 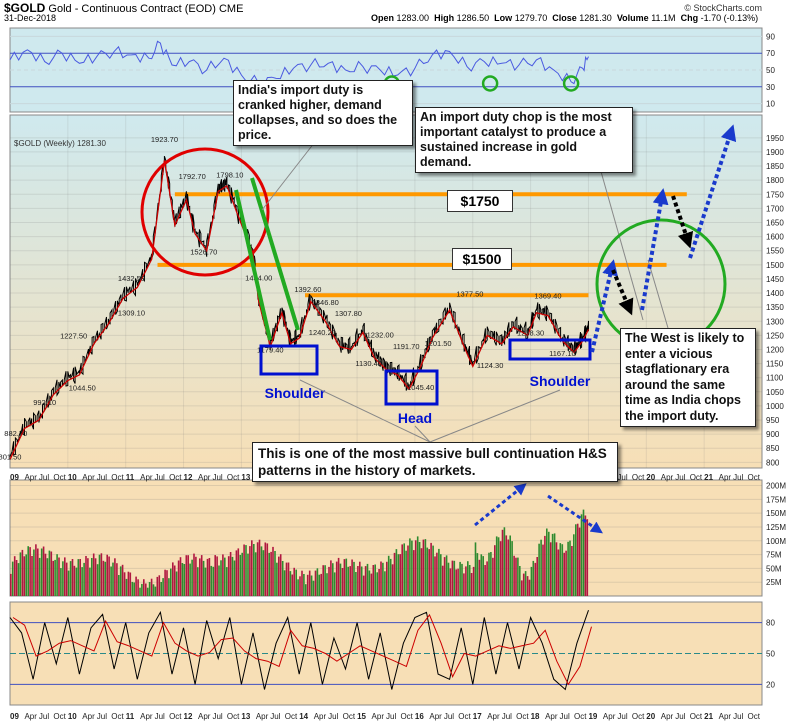 I want to click on x-axis-label: Oct, so click(x=696, y=477).